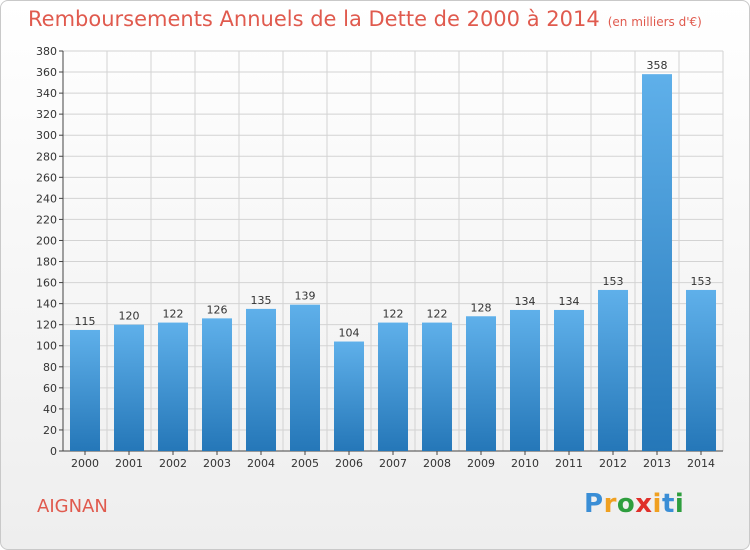 This screenshot has height=550, width=750. I want to click on x-tick-label: 2004, so click(261, 463).